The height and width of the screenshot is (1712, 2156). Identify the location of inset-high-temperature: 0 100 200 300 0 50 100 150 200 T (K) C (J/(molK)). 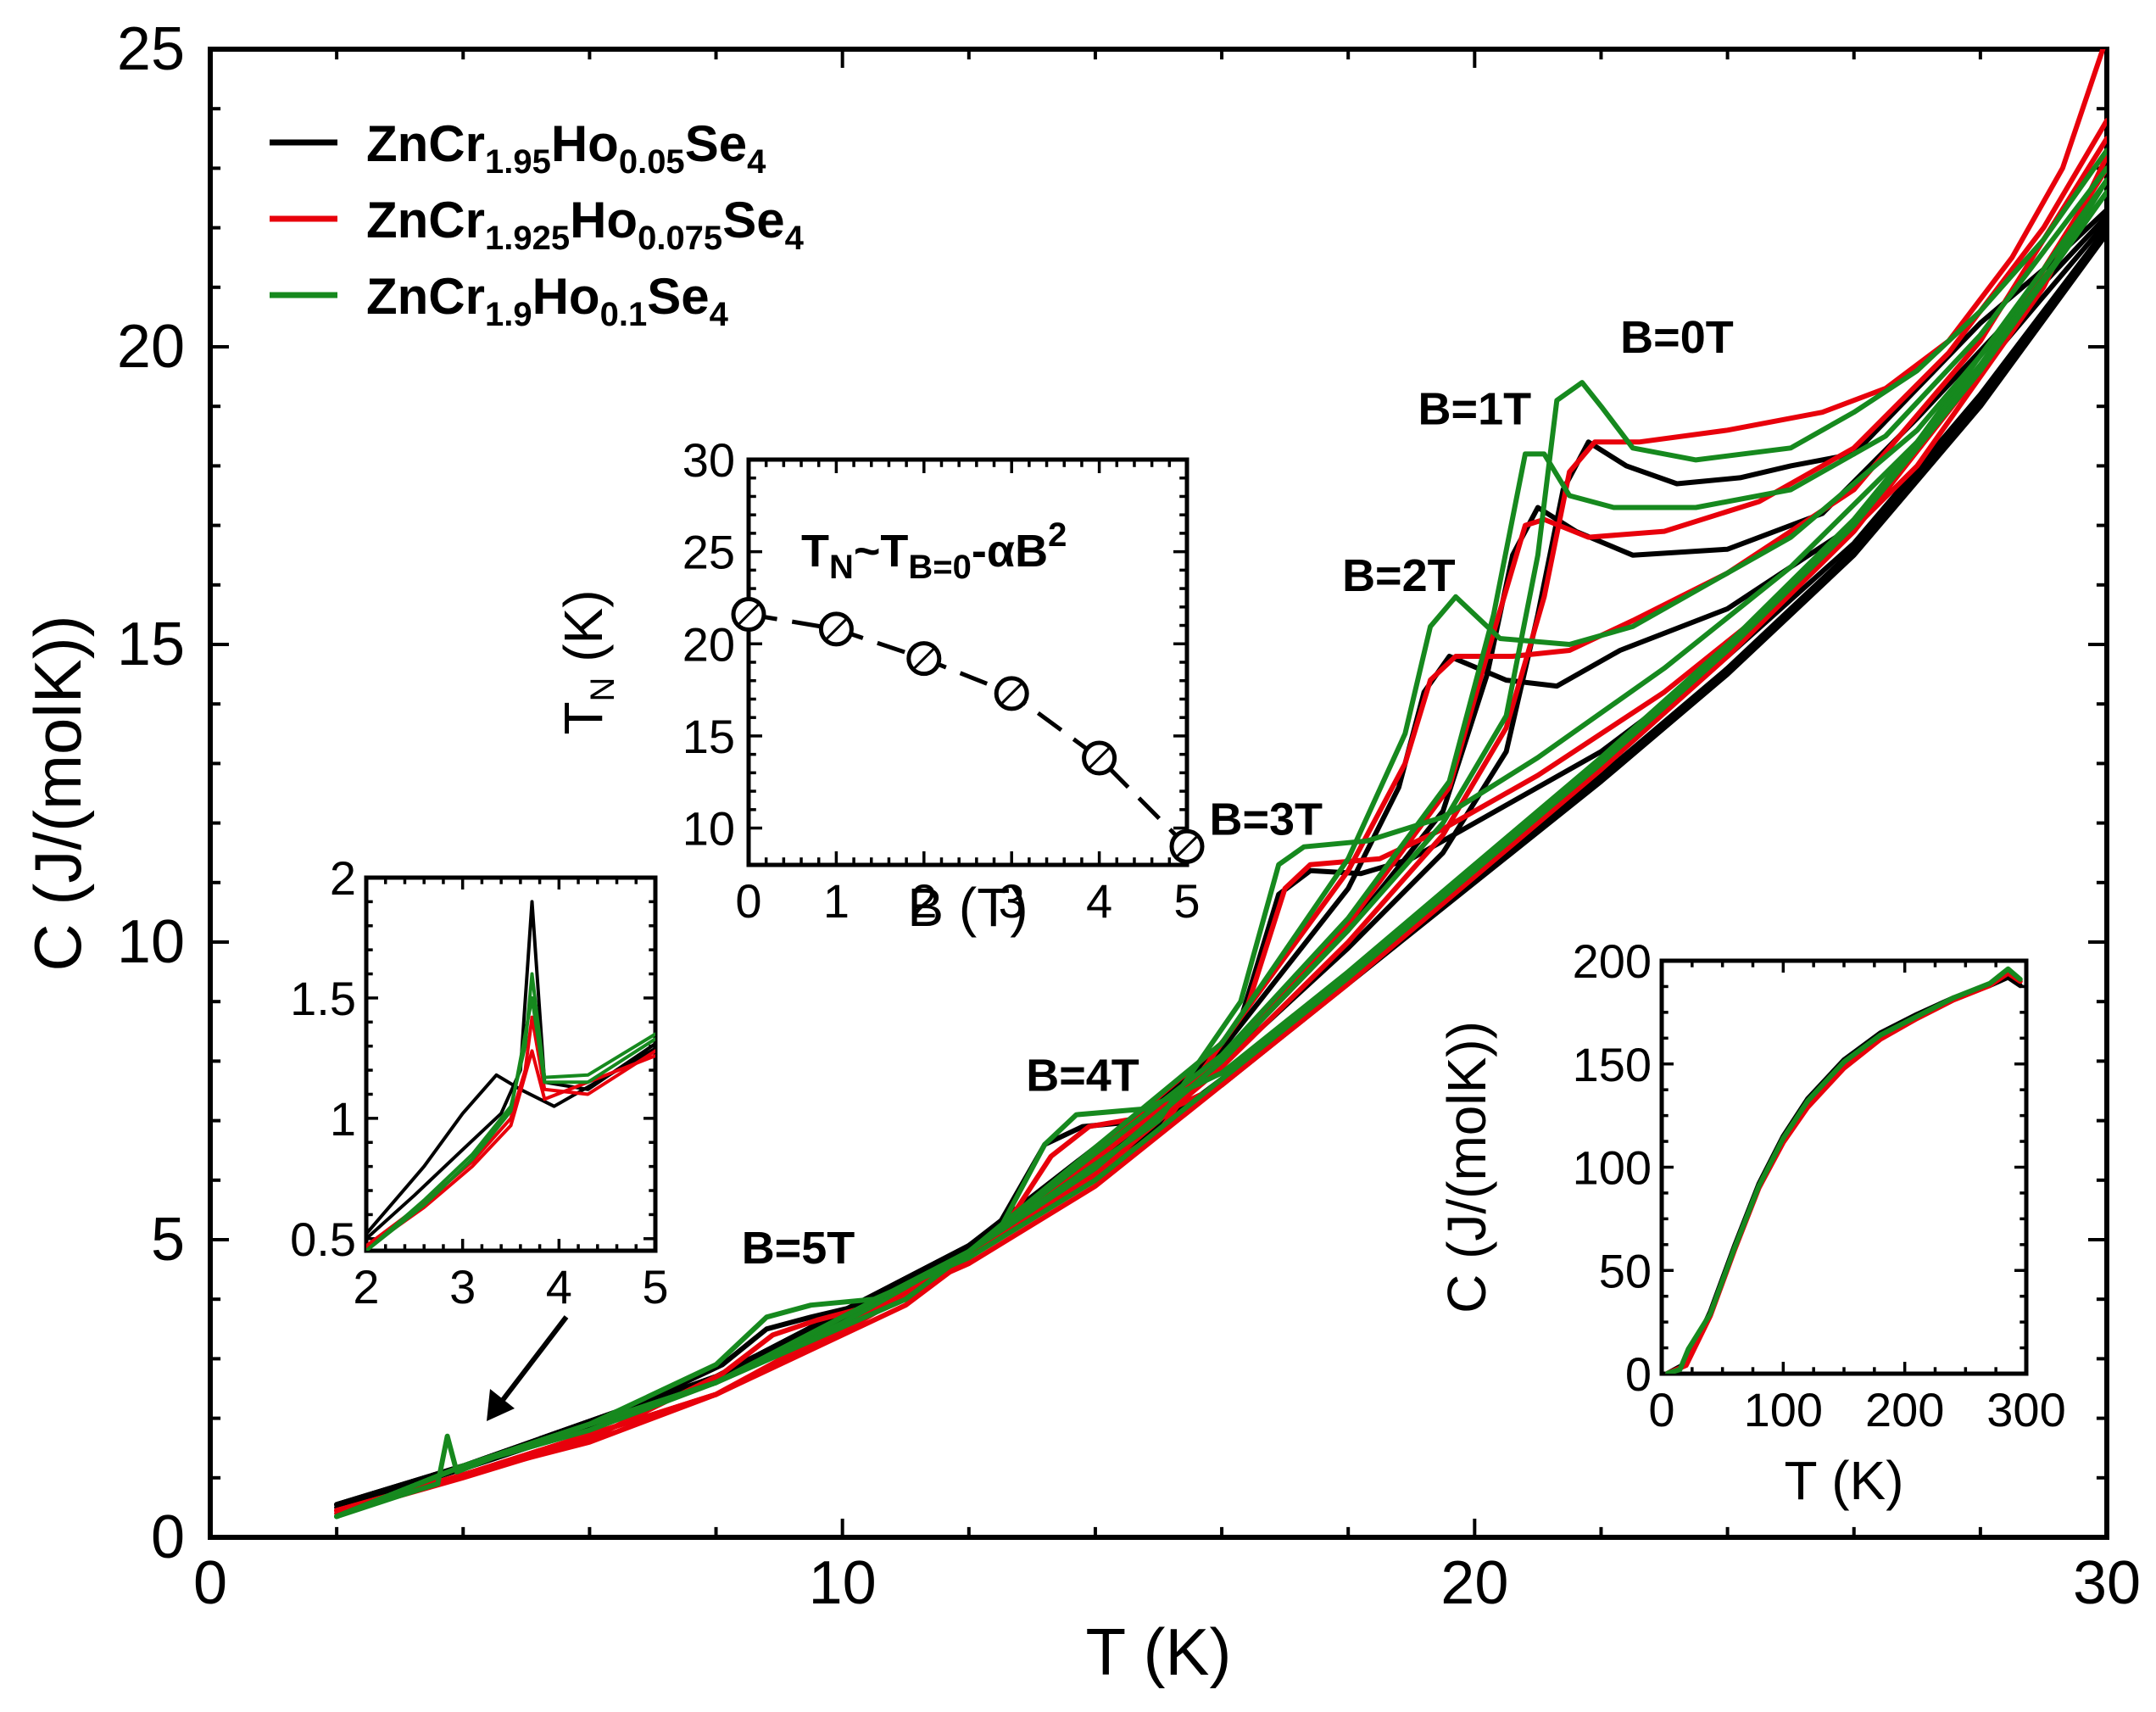
(1751, 1222).